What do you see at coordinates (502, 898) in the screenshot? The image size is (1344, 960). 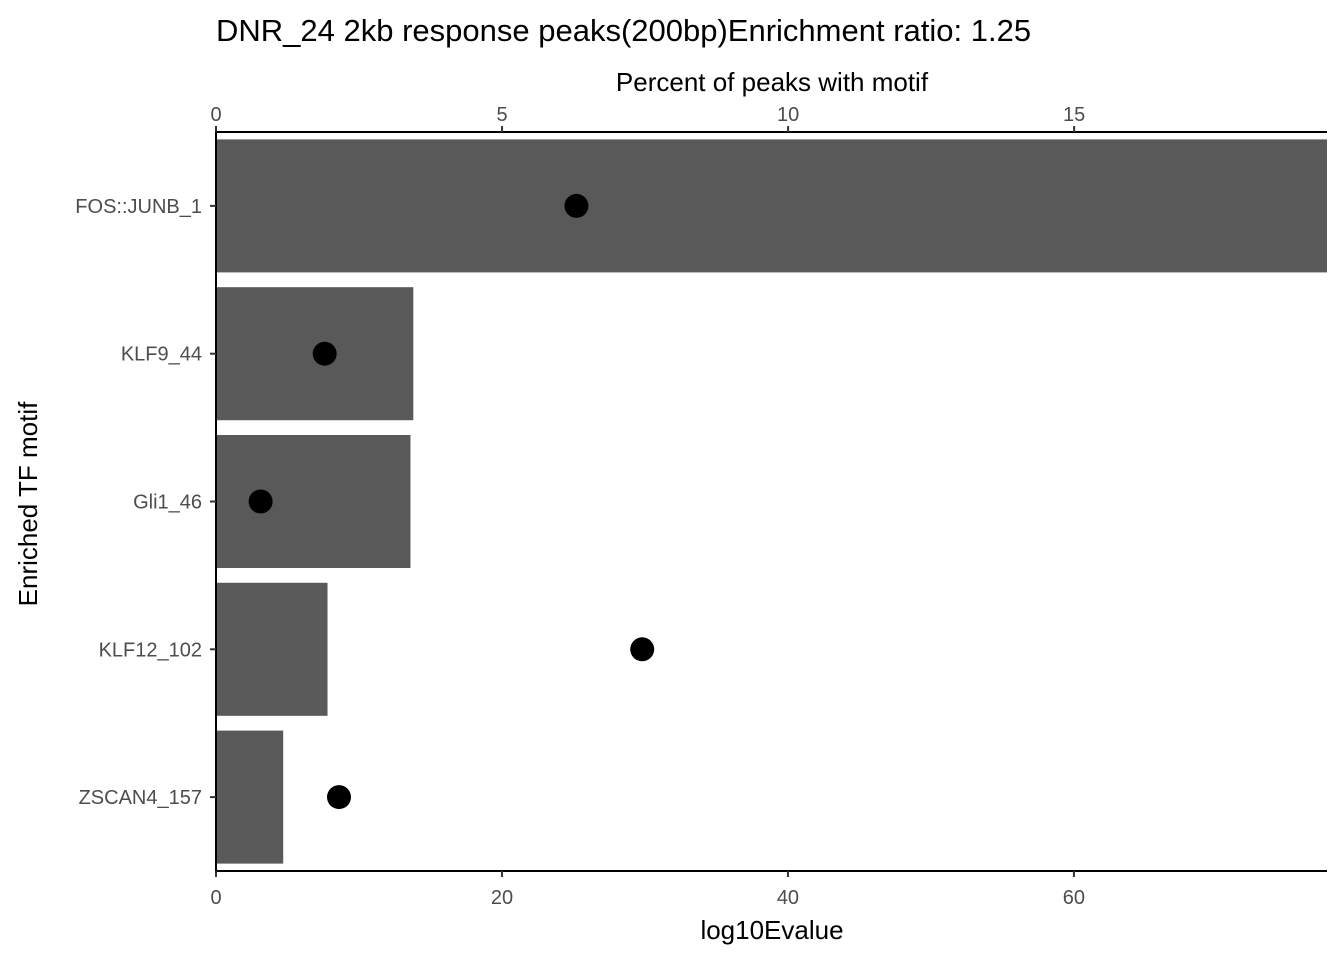 I see `bottom-tick-label: 20` at bounding box center [502, 898].